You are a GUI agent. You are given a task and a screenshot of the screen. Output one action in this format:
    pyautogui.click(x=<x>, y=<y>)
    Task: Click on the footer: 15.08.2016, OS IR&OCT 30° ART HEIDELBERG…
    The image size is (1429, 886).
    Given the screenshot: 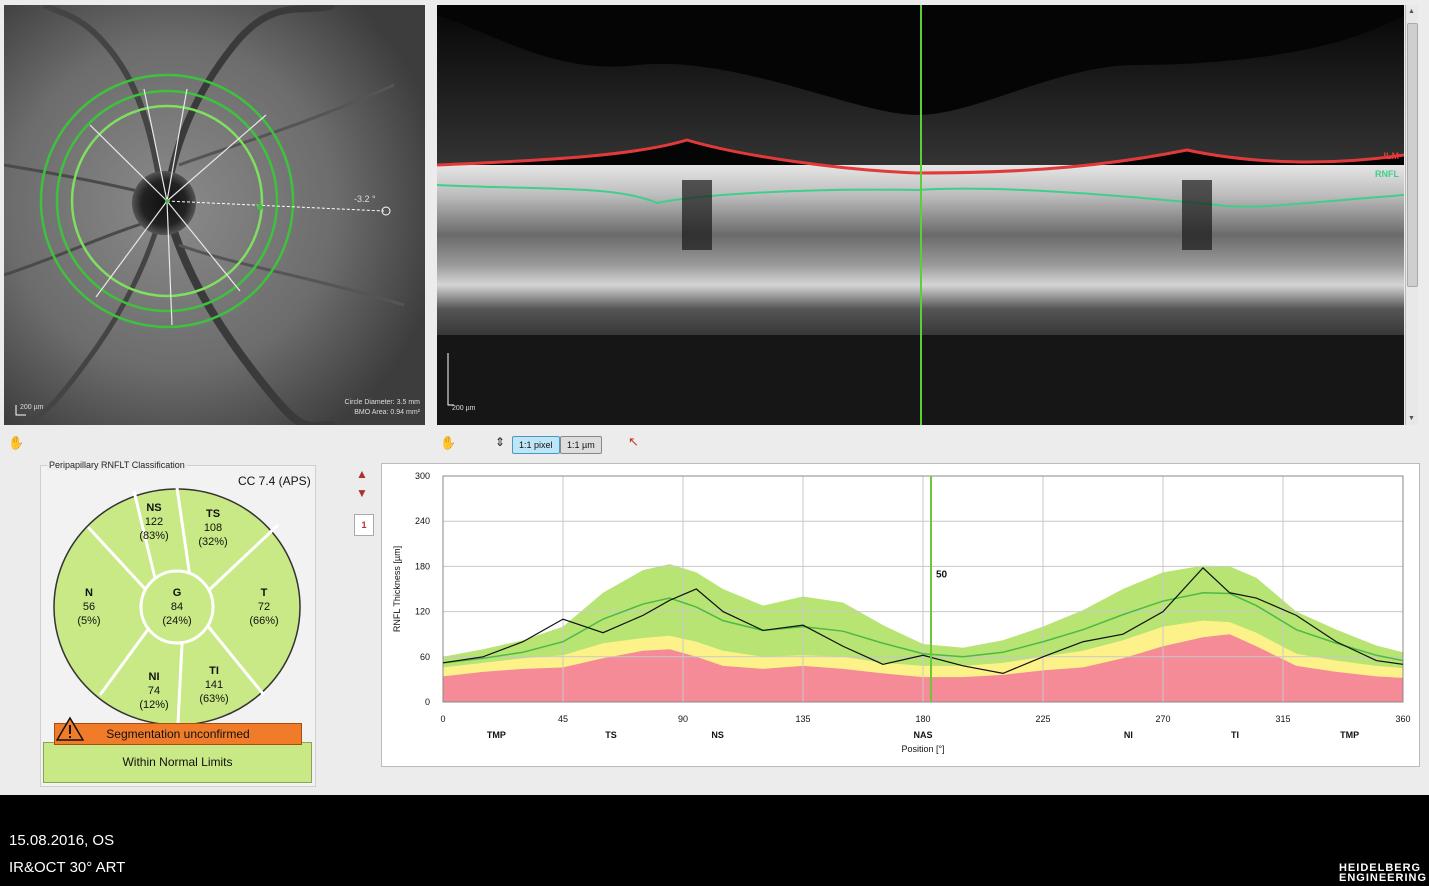 What is the action you would take?
    pyautogui.click(x=714, y=840)
    